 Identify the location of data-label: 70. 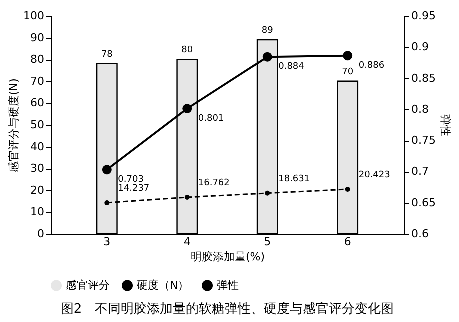
(348, 72).